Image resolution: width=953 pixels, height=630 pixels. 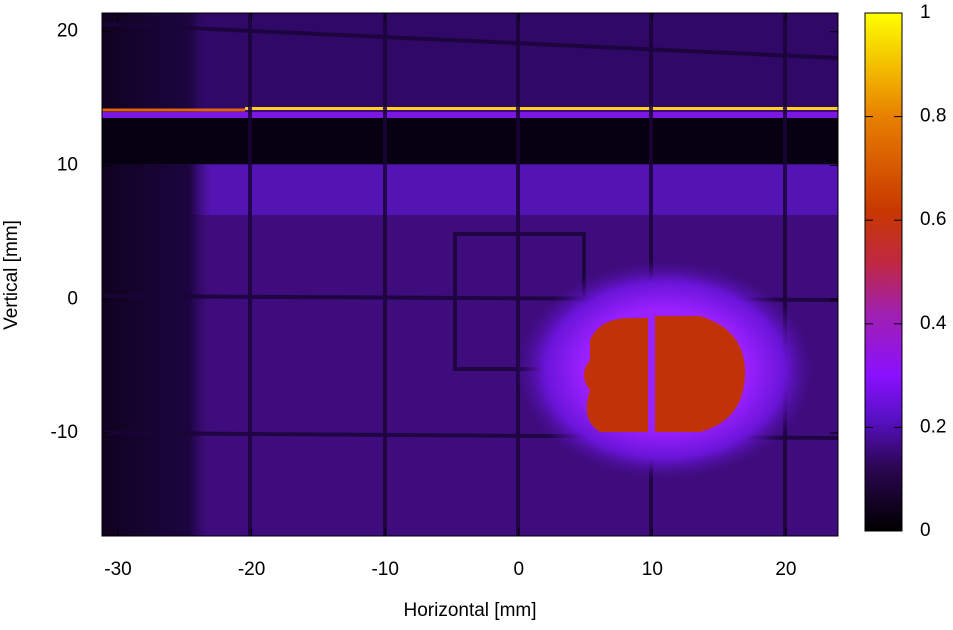 What do you see at coordinates (469, 610) in the screenshot?
I see `x-axis-title: Horizontal [mm]` at bounding box center [469, 610].